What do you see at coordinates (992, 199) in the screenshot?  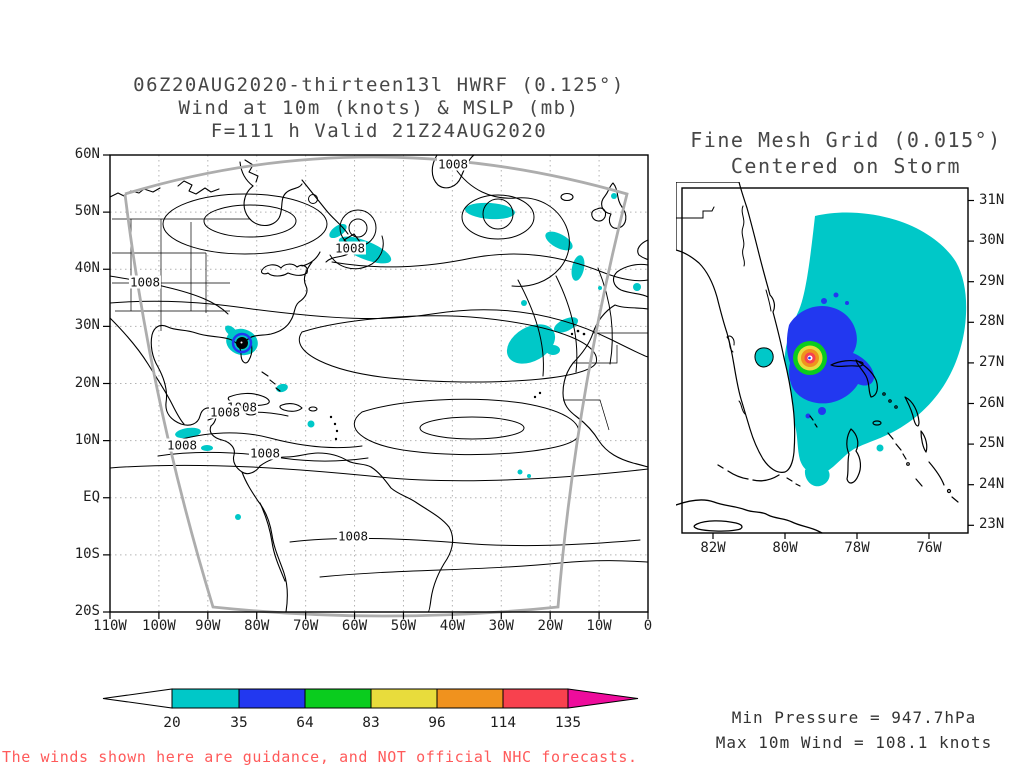 I see `inset-map-y-tick-label: 31N` at bounding box center [992, 199].